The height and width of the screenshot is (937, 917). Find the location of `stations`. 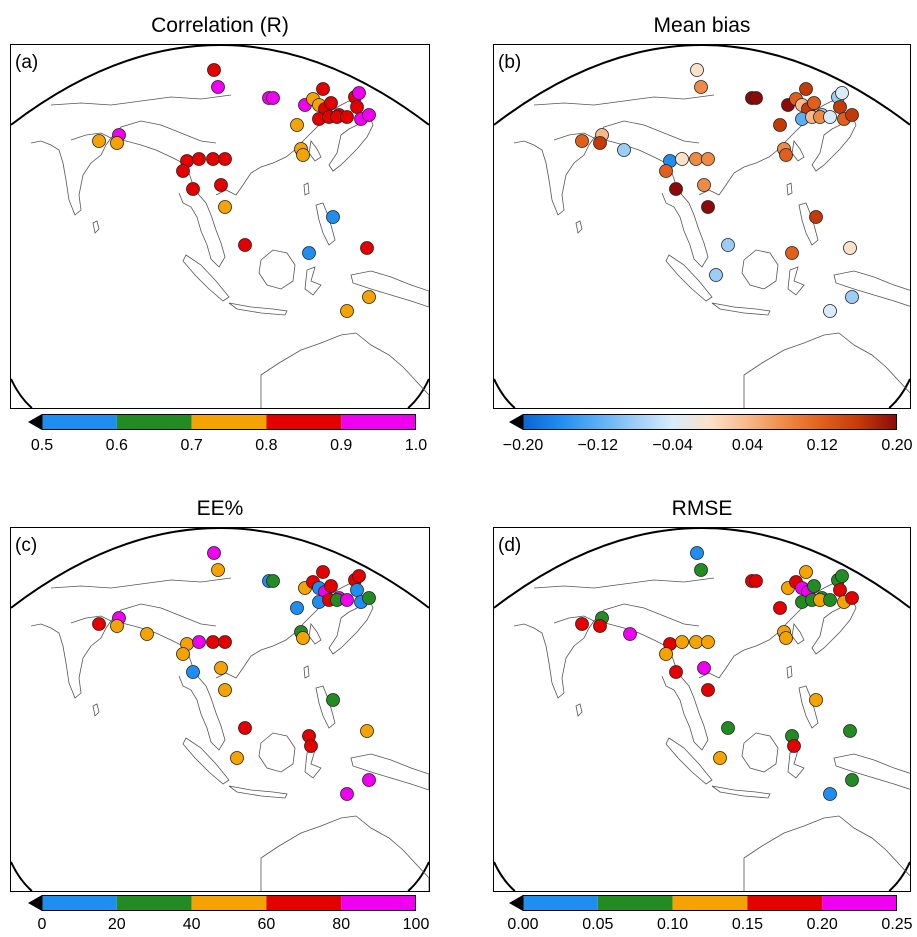

stations is located at coordinates (234, 673).